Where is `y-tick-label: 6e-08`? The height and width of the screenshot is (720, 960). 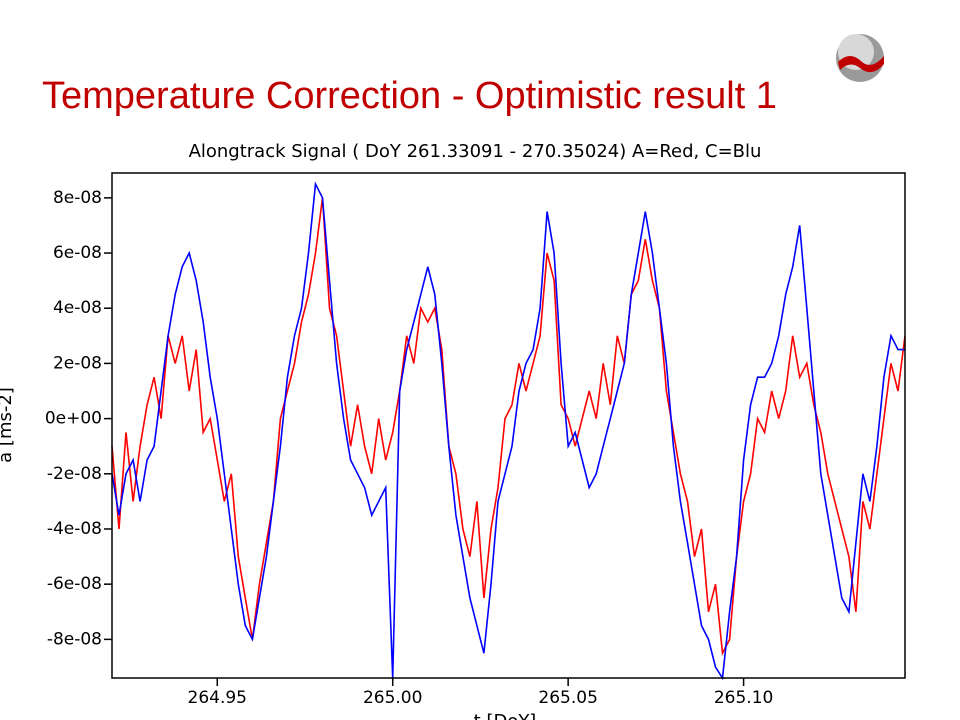
y-tick-label: 6e-08 is located at coordinates (77, 253).